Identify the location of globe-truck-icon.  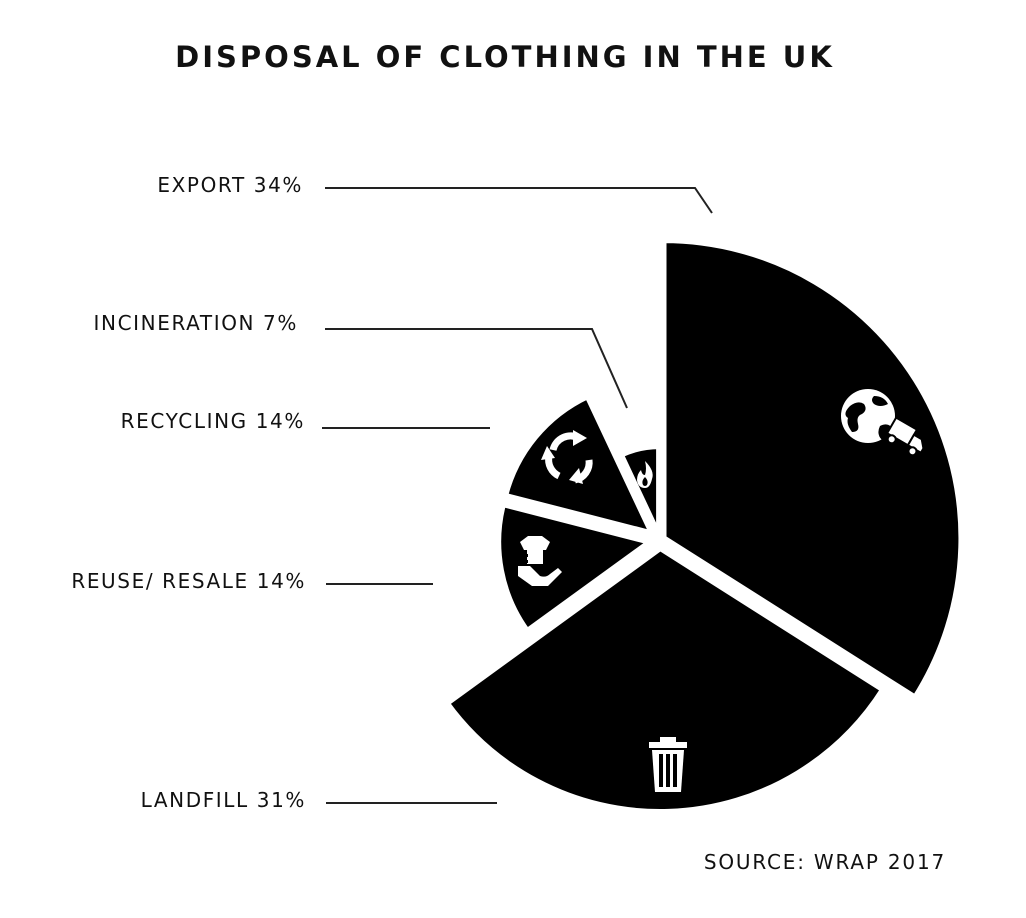
(883, 423).